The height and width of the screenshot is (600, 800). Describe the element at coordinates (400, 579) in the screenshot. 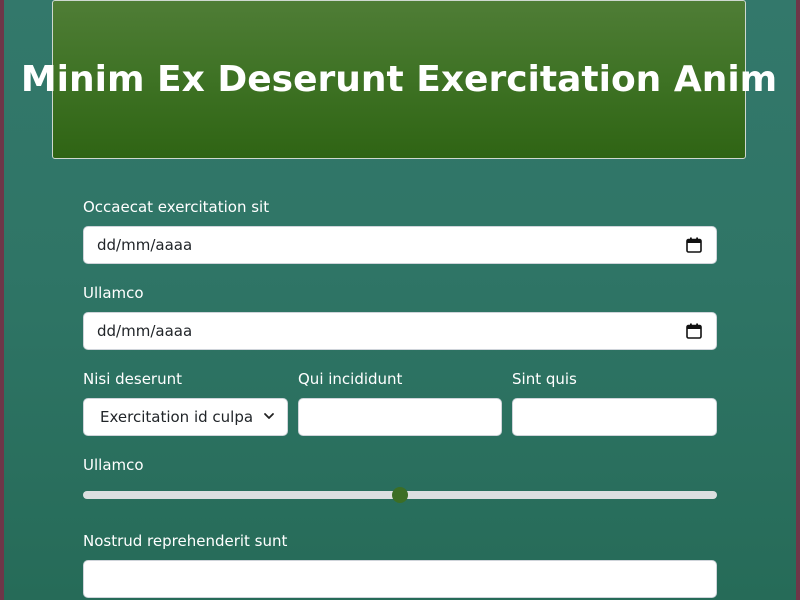

I see `text3-input` at that location.